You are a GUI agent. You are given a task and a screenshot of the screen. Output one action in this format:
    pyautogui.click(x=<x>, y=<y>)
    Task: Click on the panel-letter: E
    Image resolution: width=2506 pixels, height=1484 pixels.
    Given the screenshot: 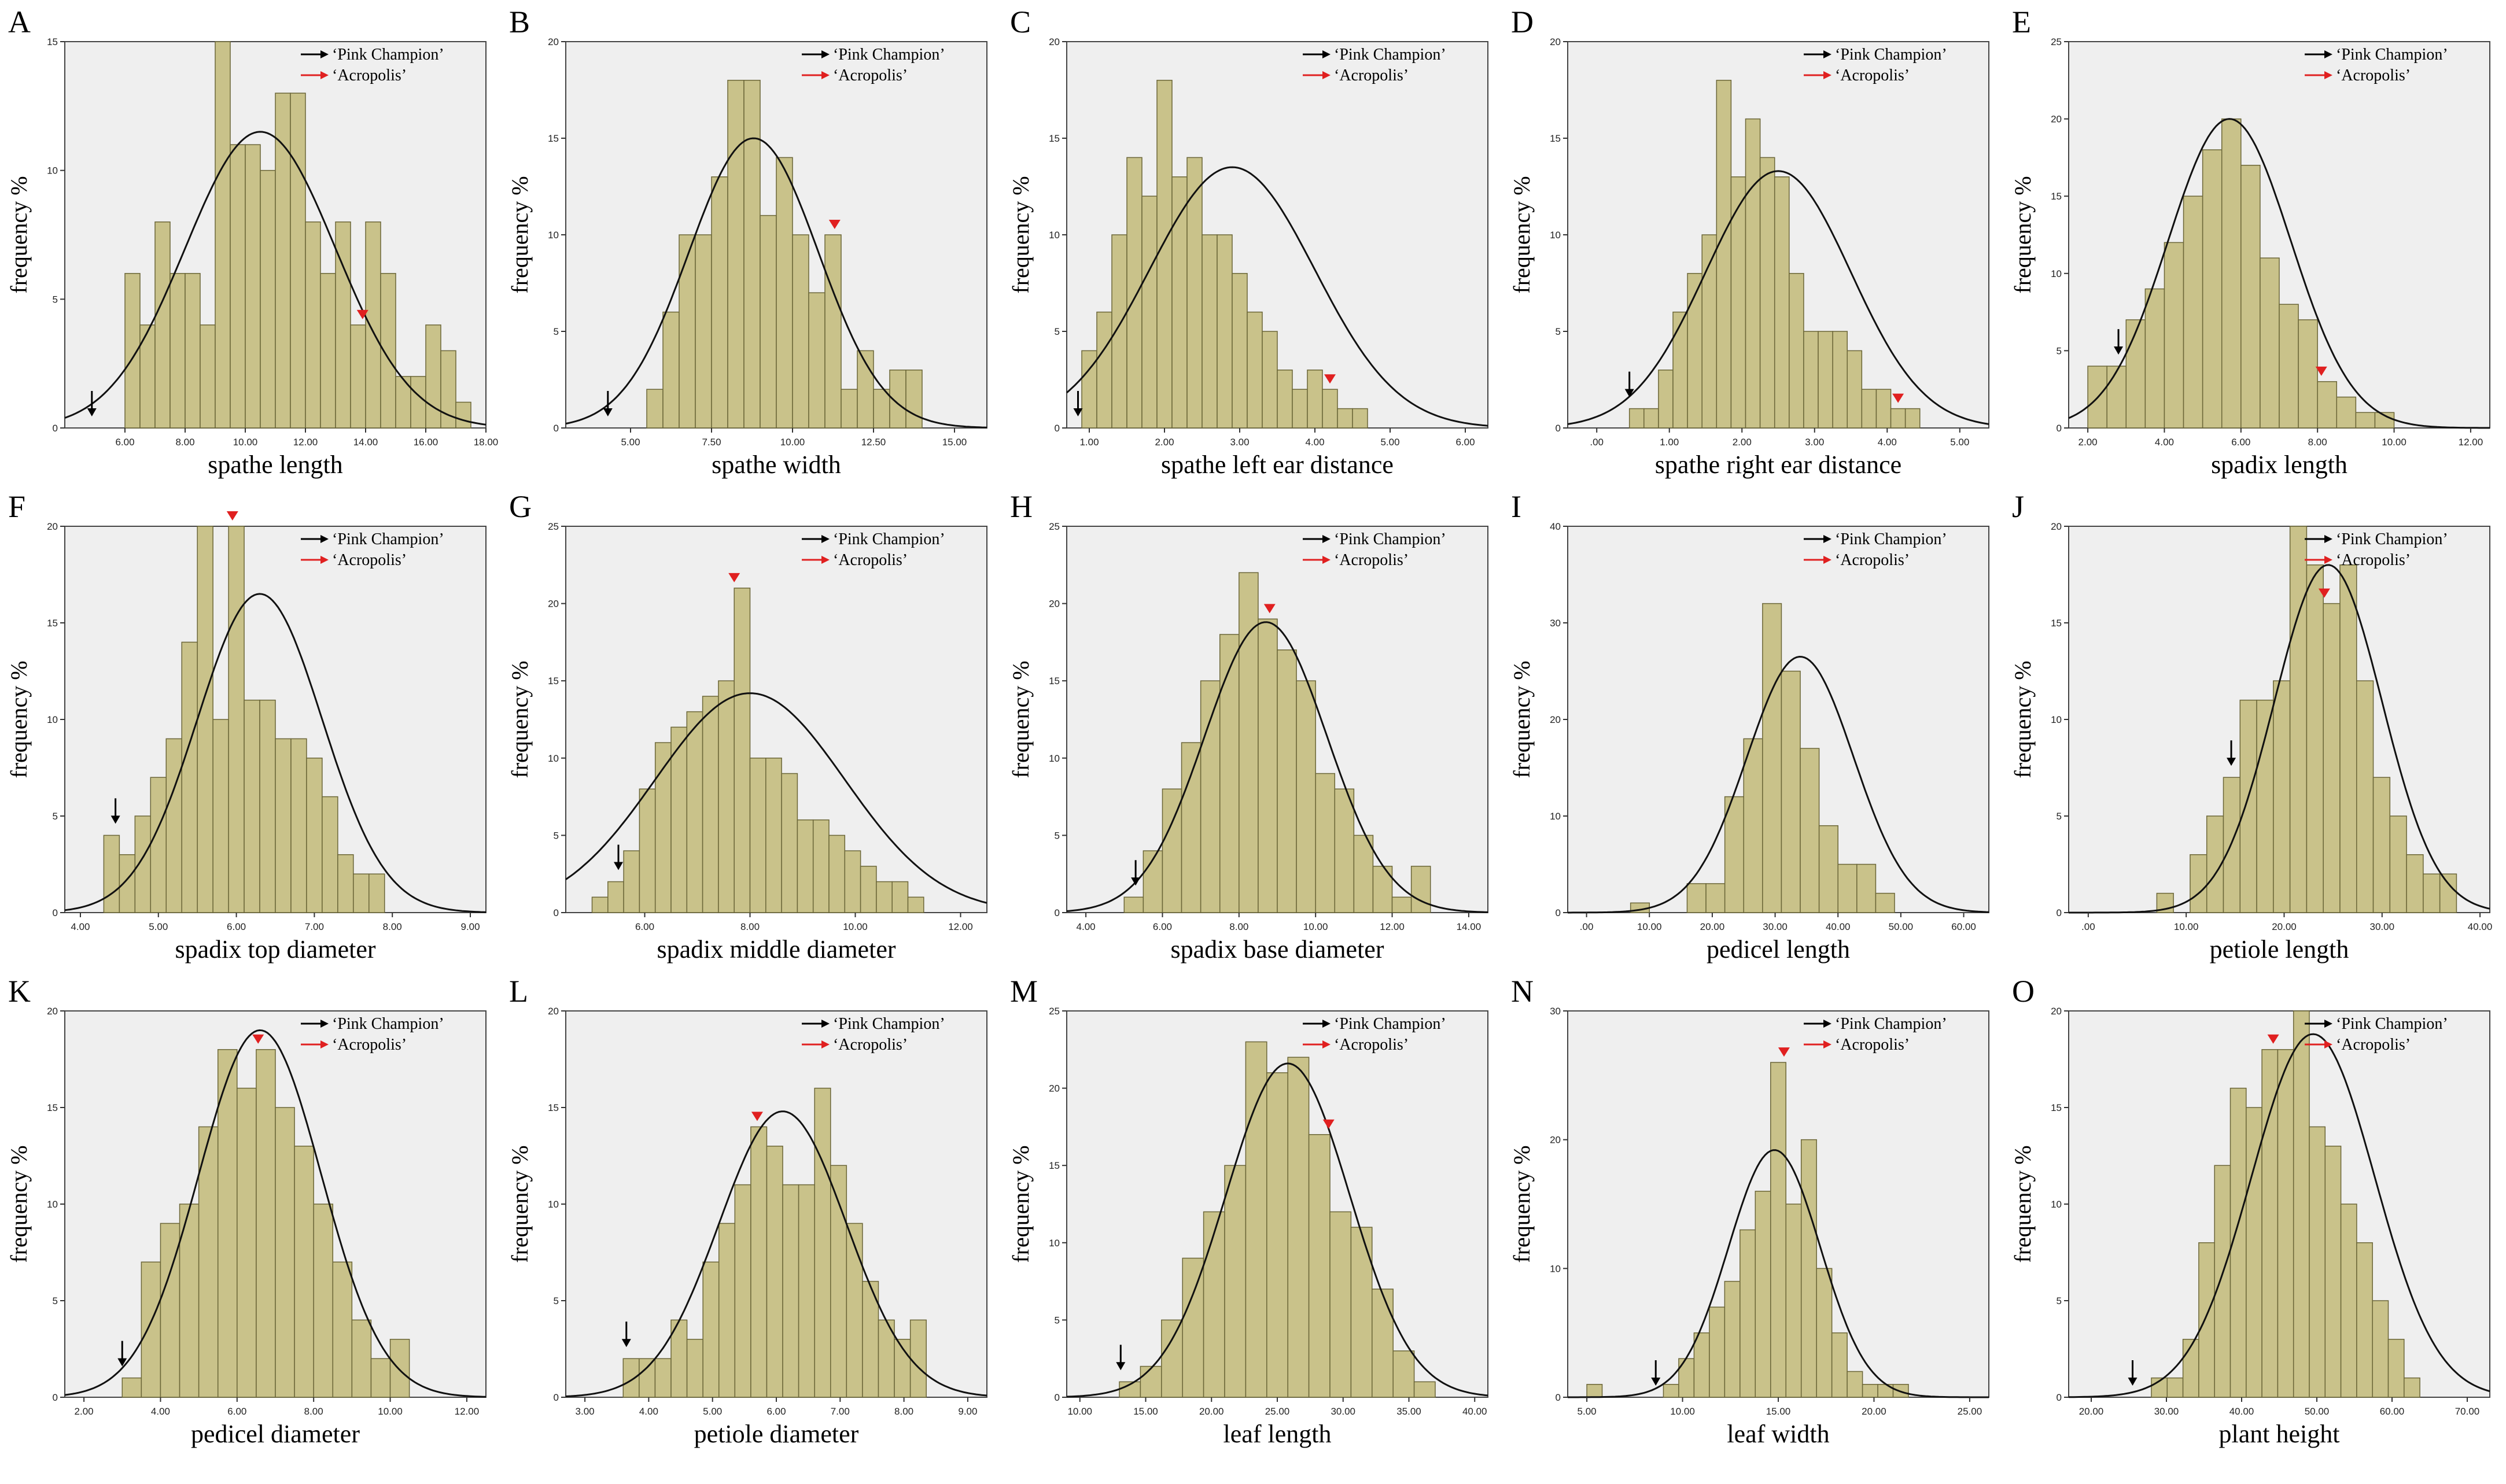 What is the action you would take?
    pyautogui.click(x=2021, y=22)
    